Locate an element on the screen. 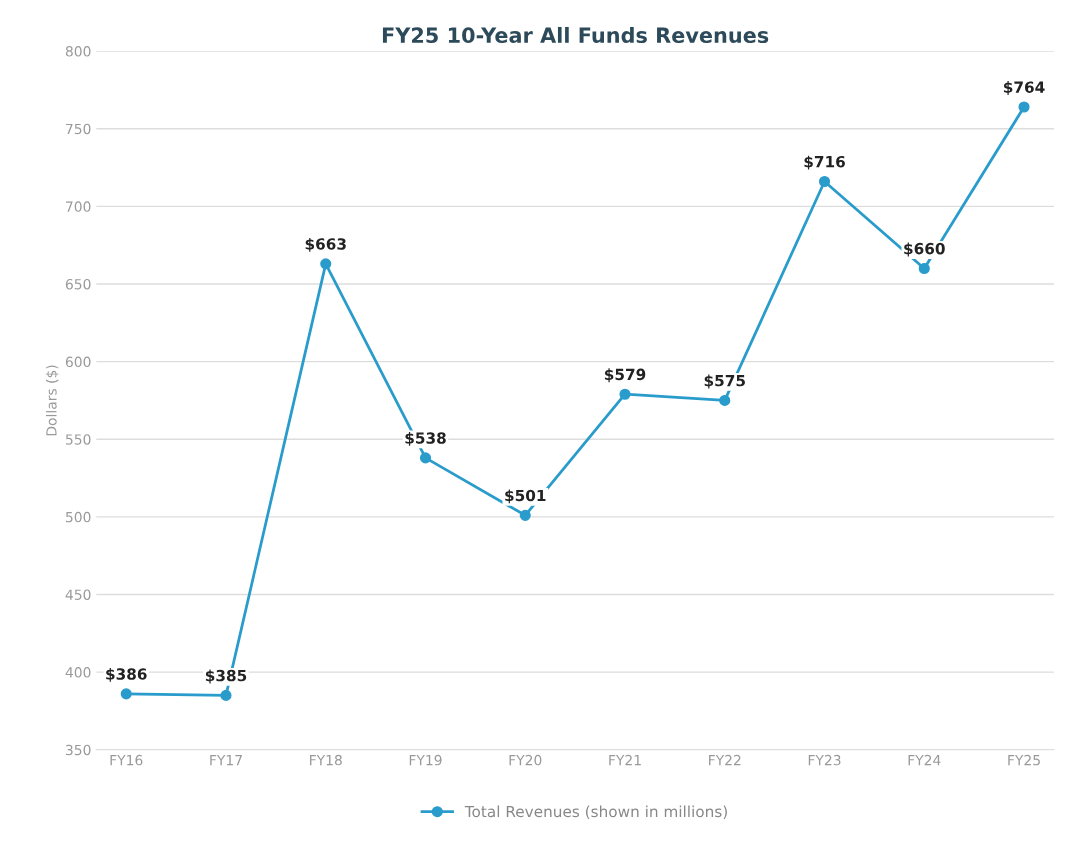  y-tick-label: 450 is located at coordinates (78, 594).